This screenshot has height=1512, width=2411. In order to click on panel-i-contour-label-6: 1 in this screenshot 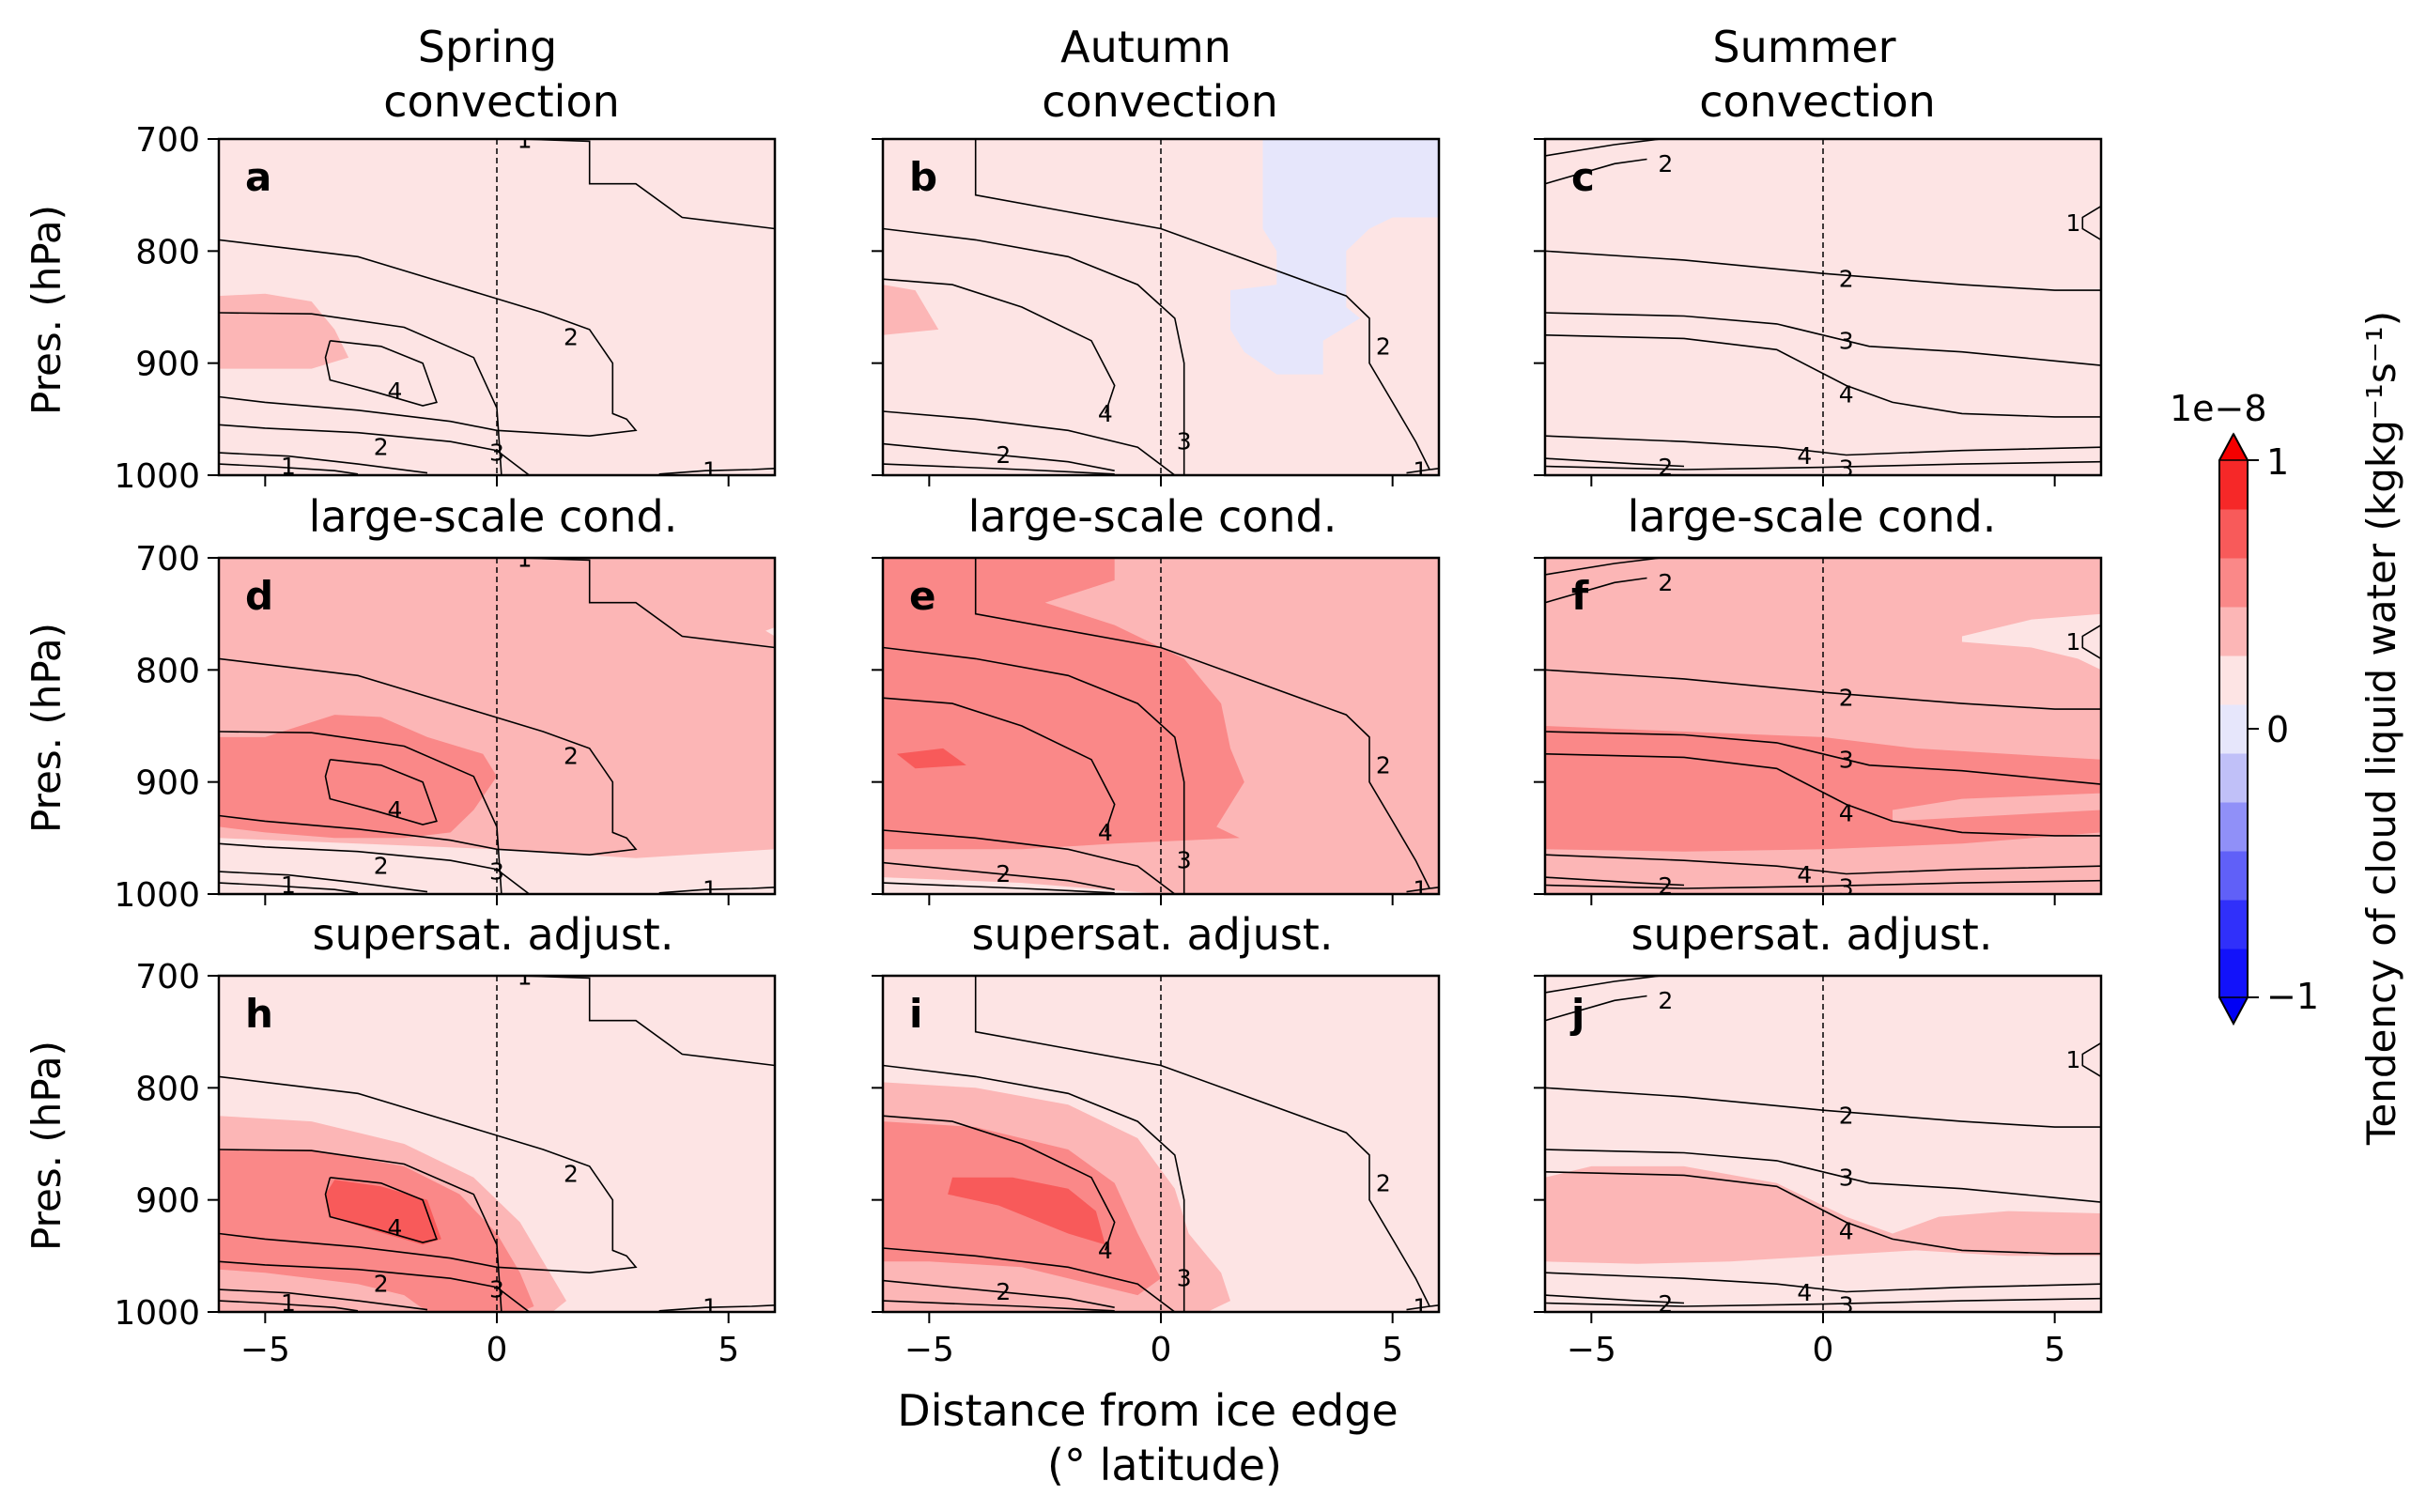, I will do `click(1420, 1307)`.